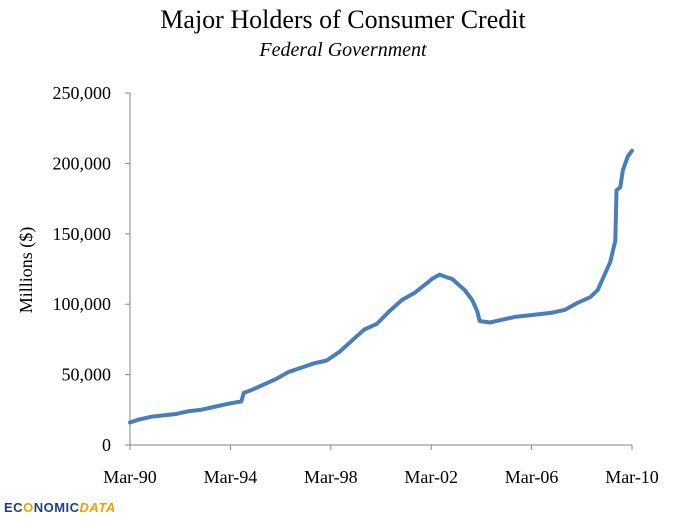 This screenshot has width=686, height=522. Describe the element at coordinates (87, 375) in the screenshot. I see `y-tick-label: 50,000` at that location.